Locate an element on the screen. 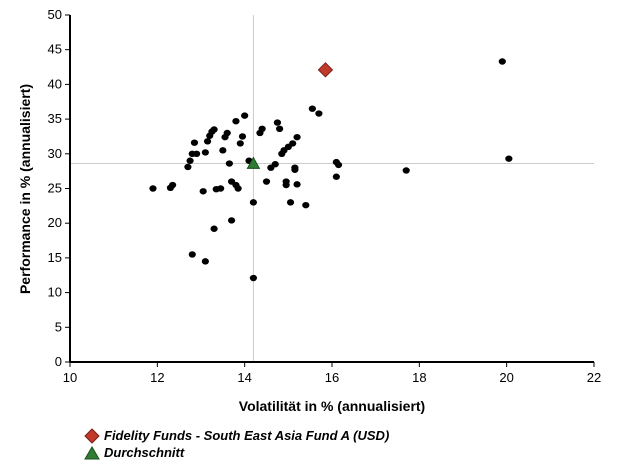  x-tick-label: 20 is located at coordinates (506, 377).